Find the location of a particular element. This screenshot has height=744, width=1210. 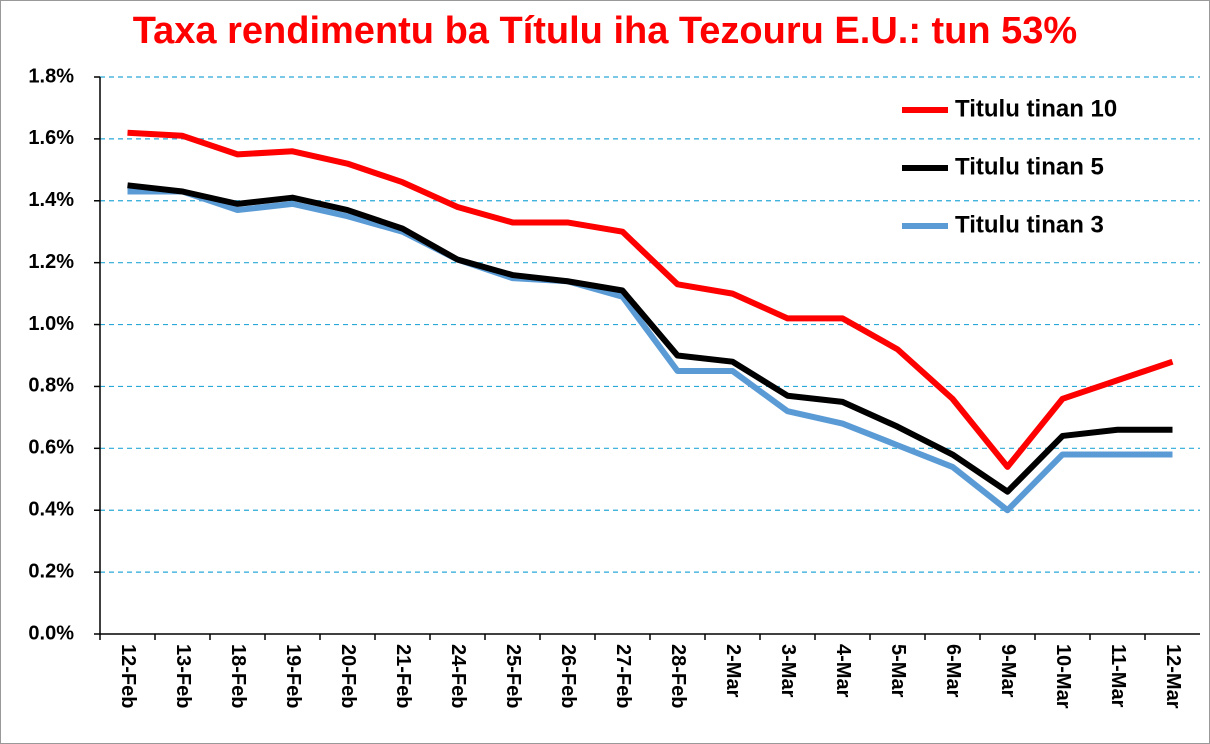

x-tick-label: 3-Mar is located at coordinates (788, 671).